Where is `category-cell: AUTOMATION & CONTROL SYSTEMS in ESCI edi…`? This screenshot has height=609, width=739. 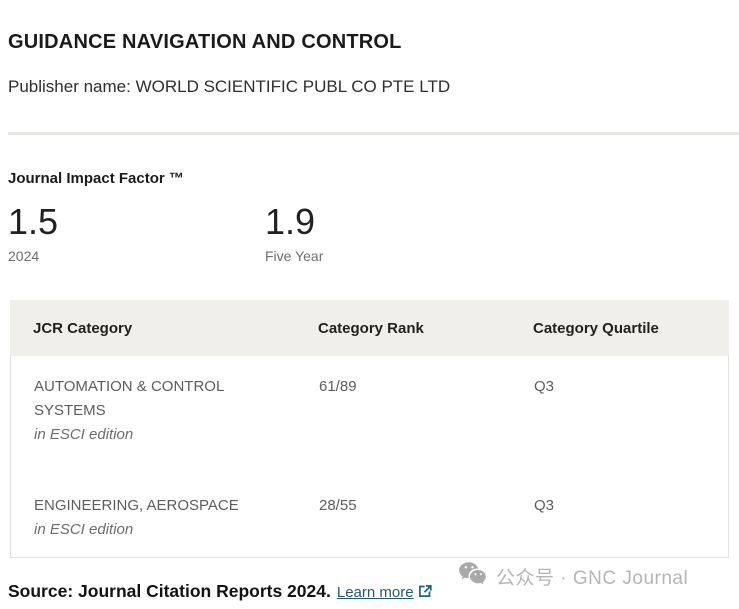 category-cell: AUTOMATION & CONTROL SYSTEMS in ESCI edi… is located at coordinates (153, 410).